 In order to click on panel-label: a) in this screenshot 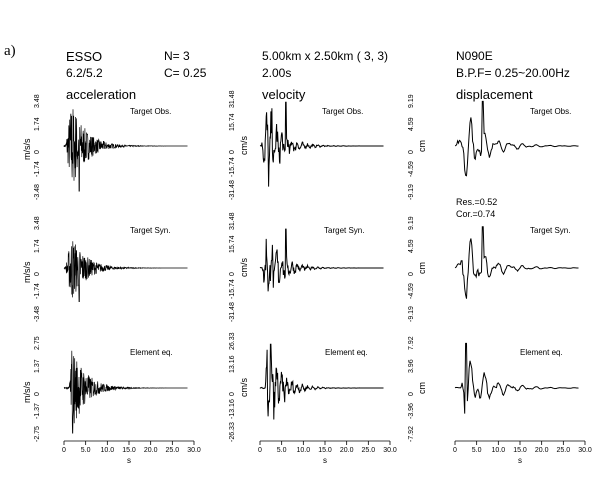, I will do `click(10, 51)`.